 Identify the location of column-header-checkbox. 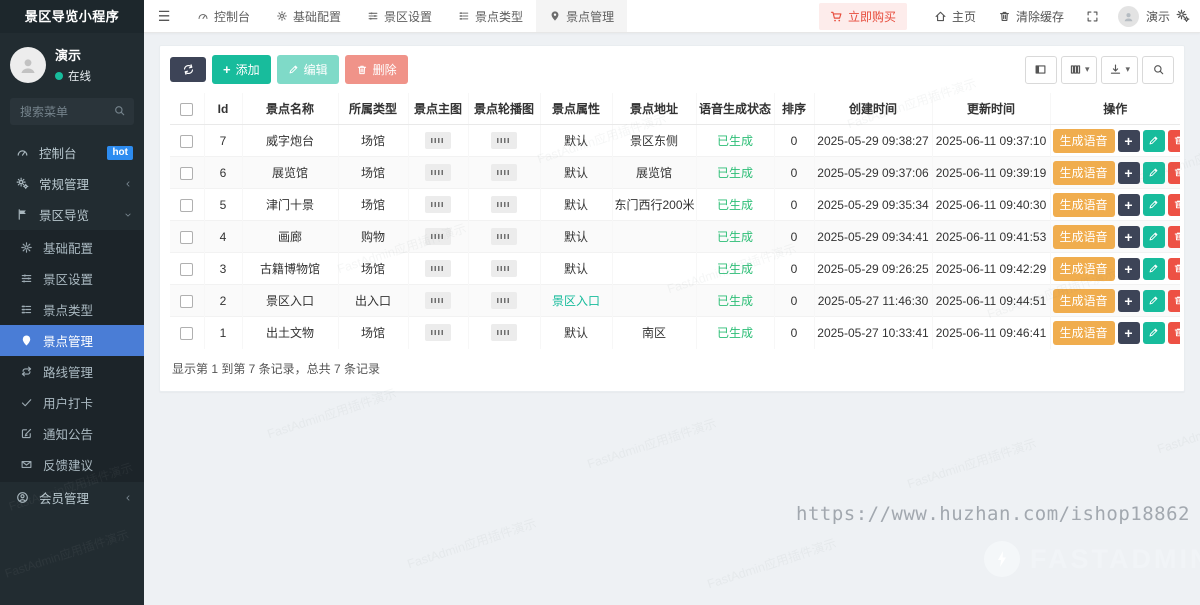
(187, 109).